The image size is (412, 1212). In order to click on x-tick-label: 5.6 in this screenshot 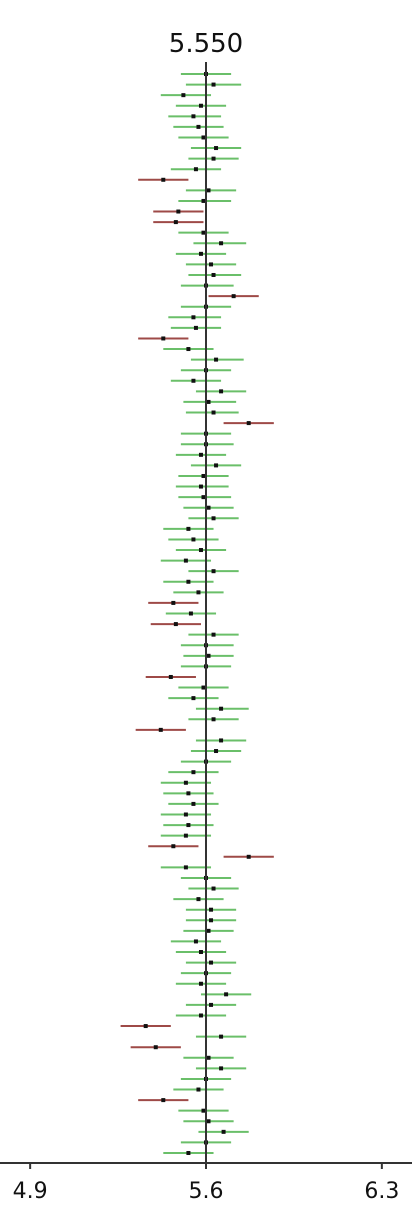, I will do `click(206, 1191)`.